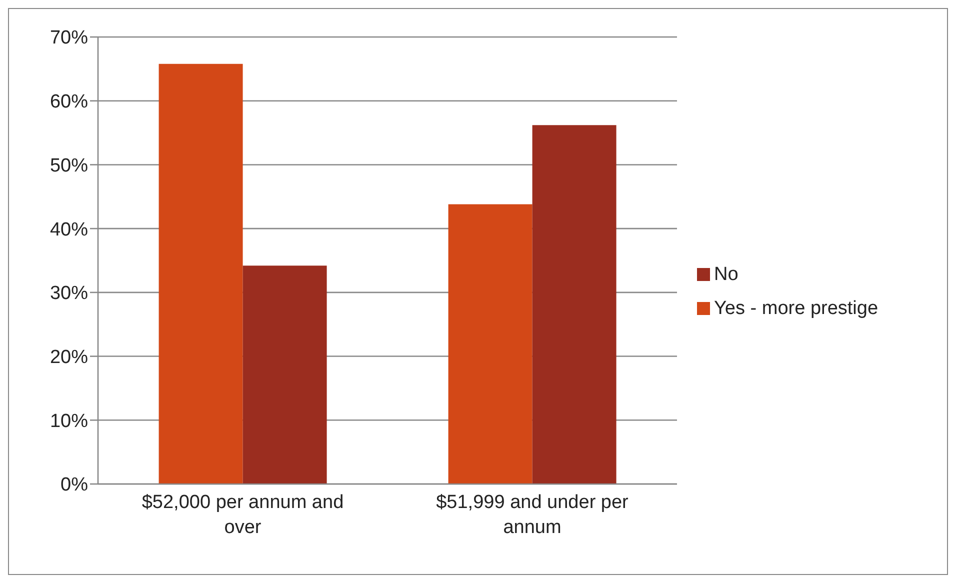 The height and width of the screenshot is (577, 956). I want to click on legend-label: No, so click(726, 274).